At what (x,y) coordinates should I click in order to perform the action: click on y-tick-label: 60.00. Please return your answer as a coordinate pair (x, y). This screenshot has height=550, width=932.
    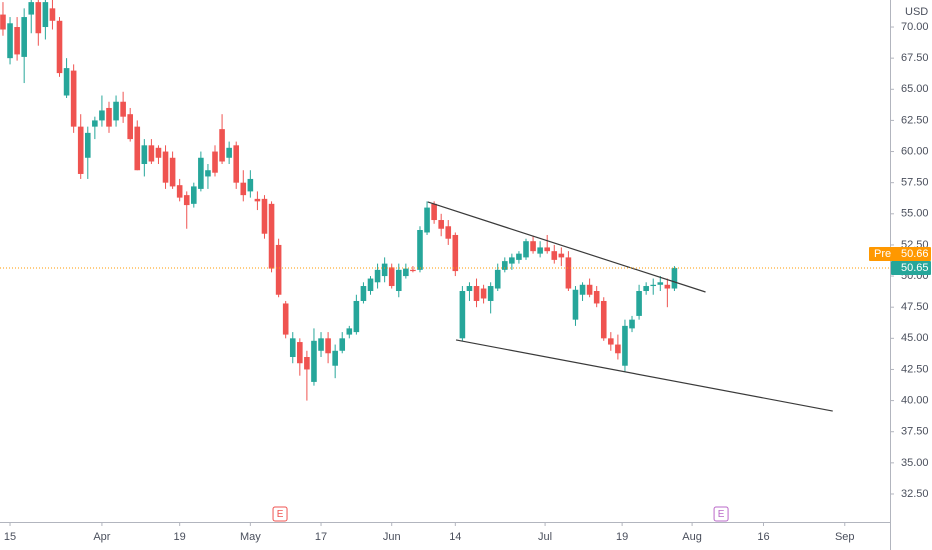
    Looking at the image, I should click on (915, 151).